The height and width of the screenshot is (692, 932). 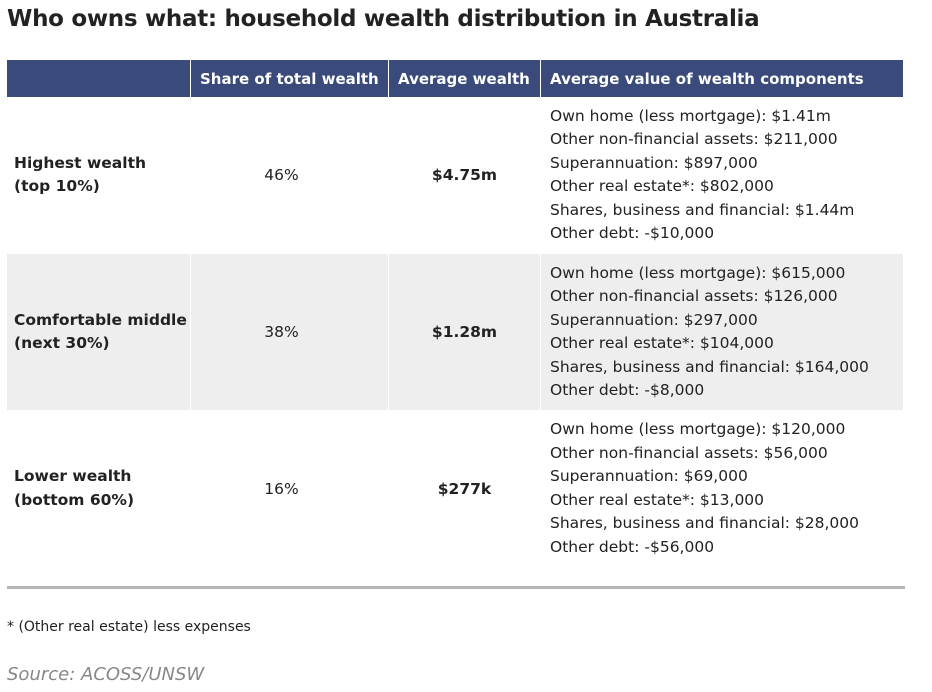 I want to click on share-cell: 38%, so click(x=290, y=332).